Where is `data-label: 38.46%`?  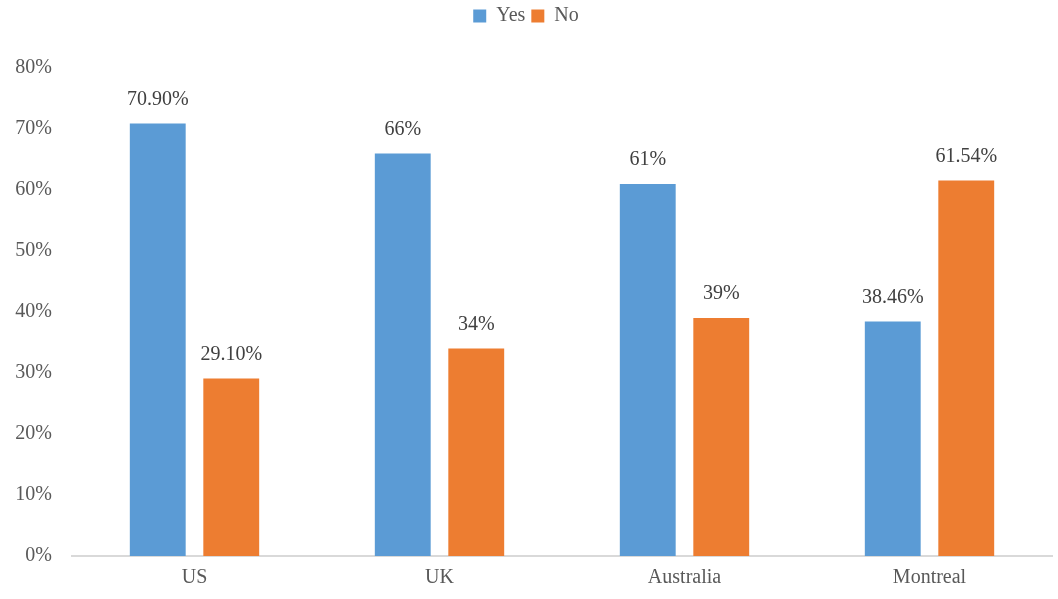 data-label: 38.46% is located at coordinates (892, 295).